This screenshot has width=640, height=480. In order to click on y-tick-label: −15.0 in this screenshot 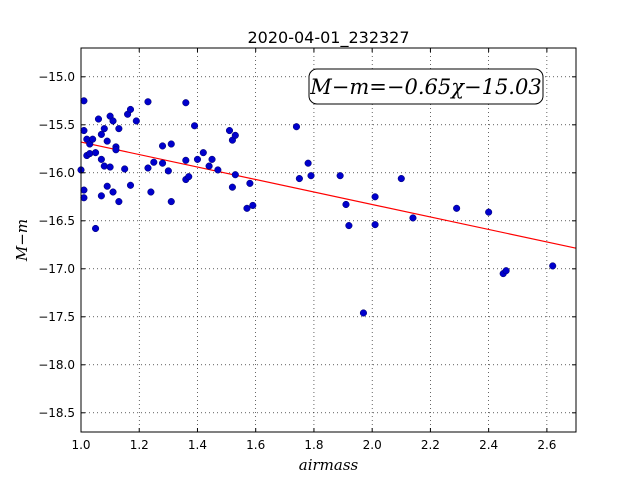, I will do `click(56, 77)`.